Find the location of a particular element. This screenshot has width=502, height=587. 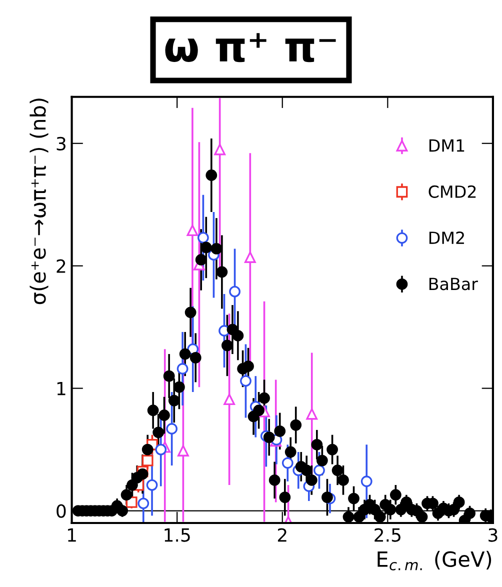

y-tick-label: 2 is located at coordinates (61, 266).